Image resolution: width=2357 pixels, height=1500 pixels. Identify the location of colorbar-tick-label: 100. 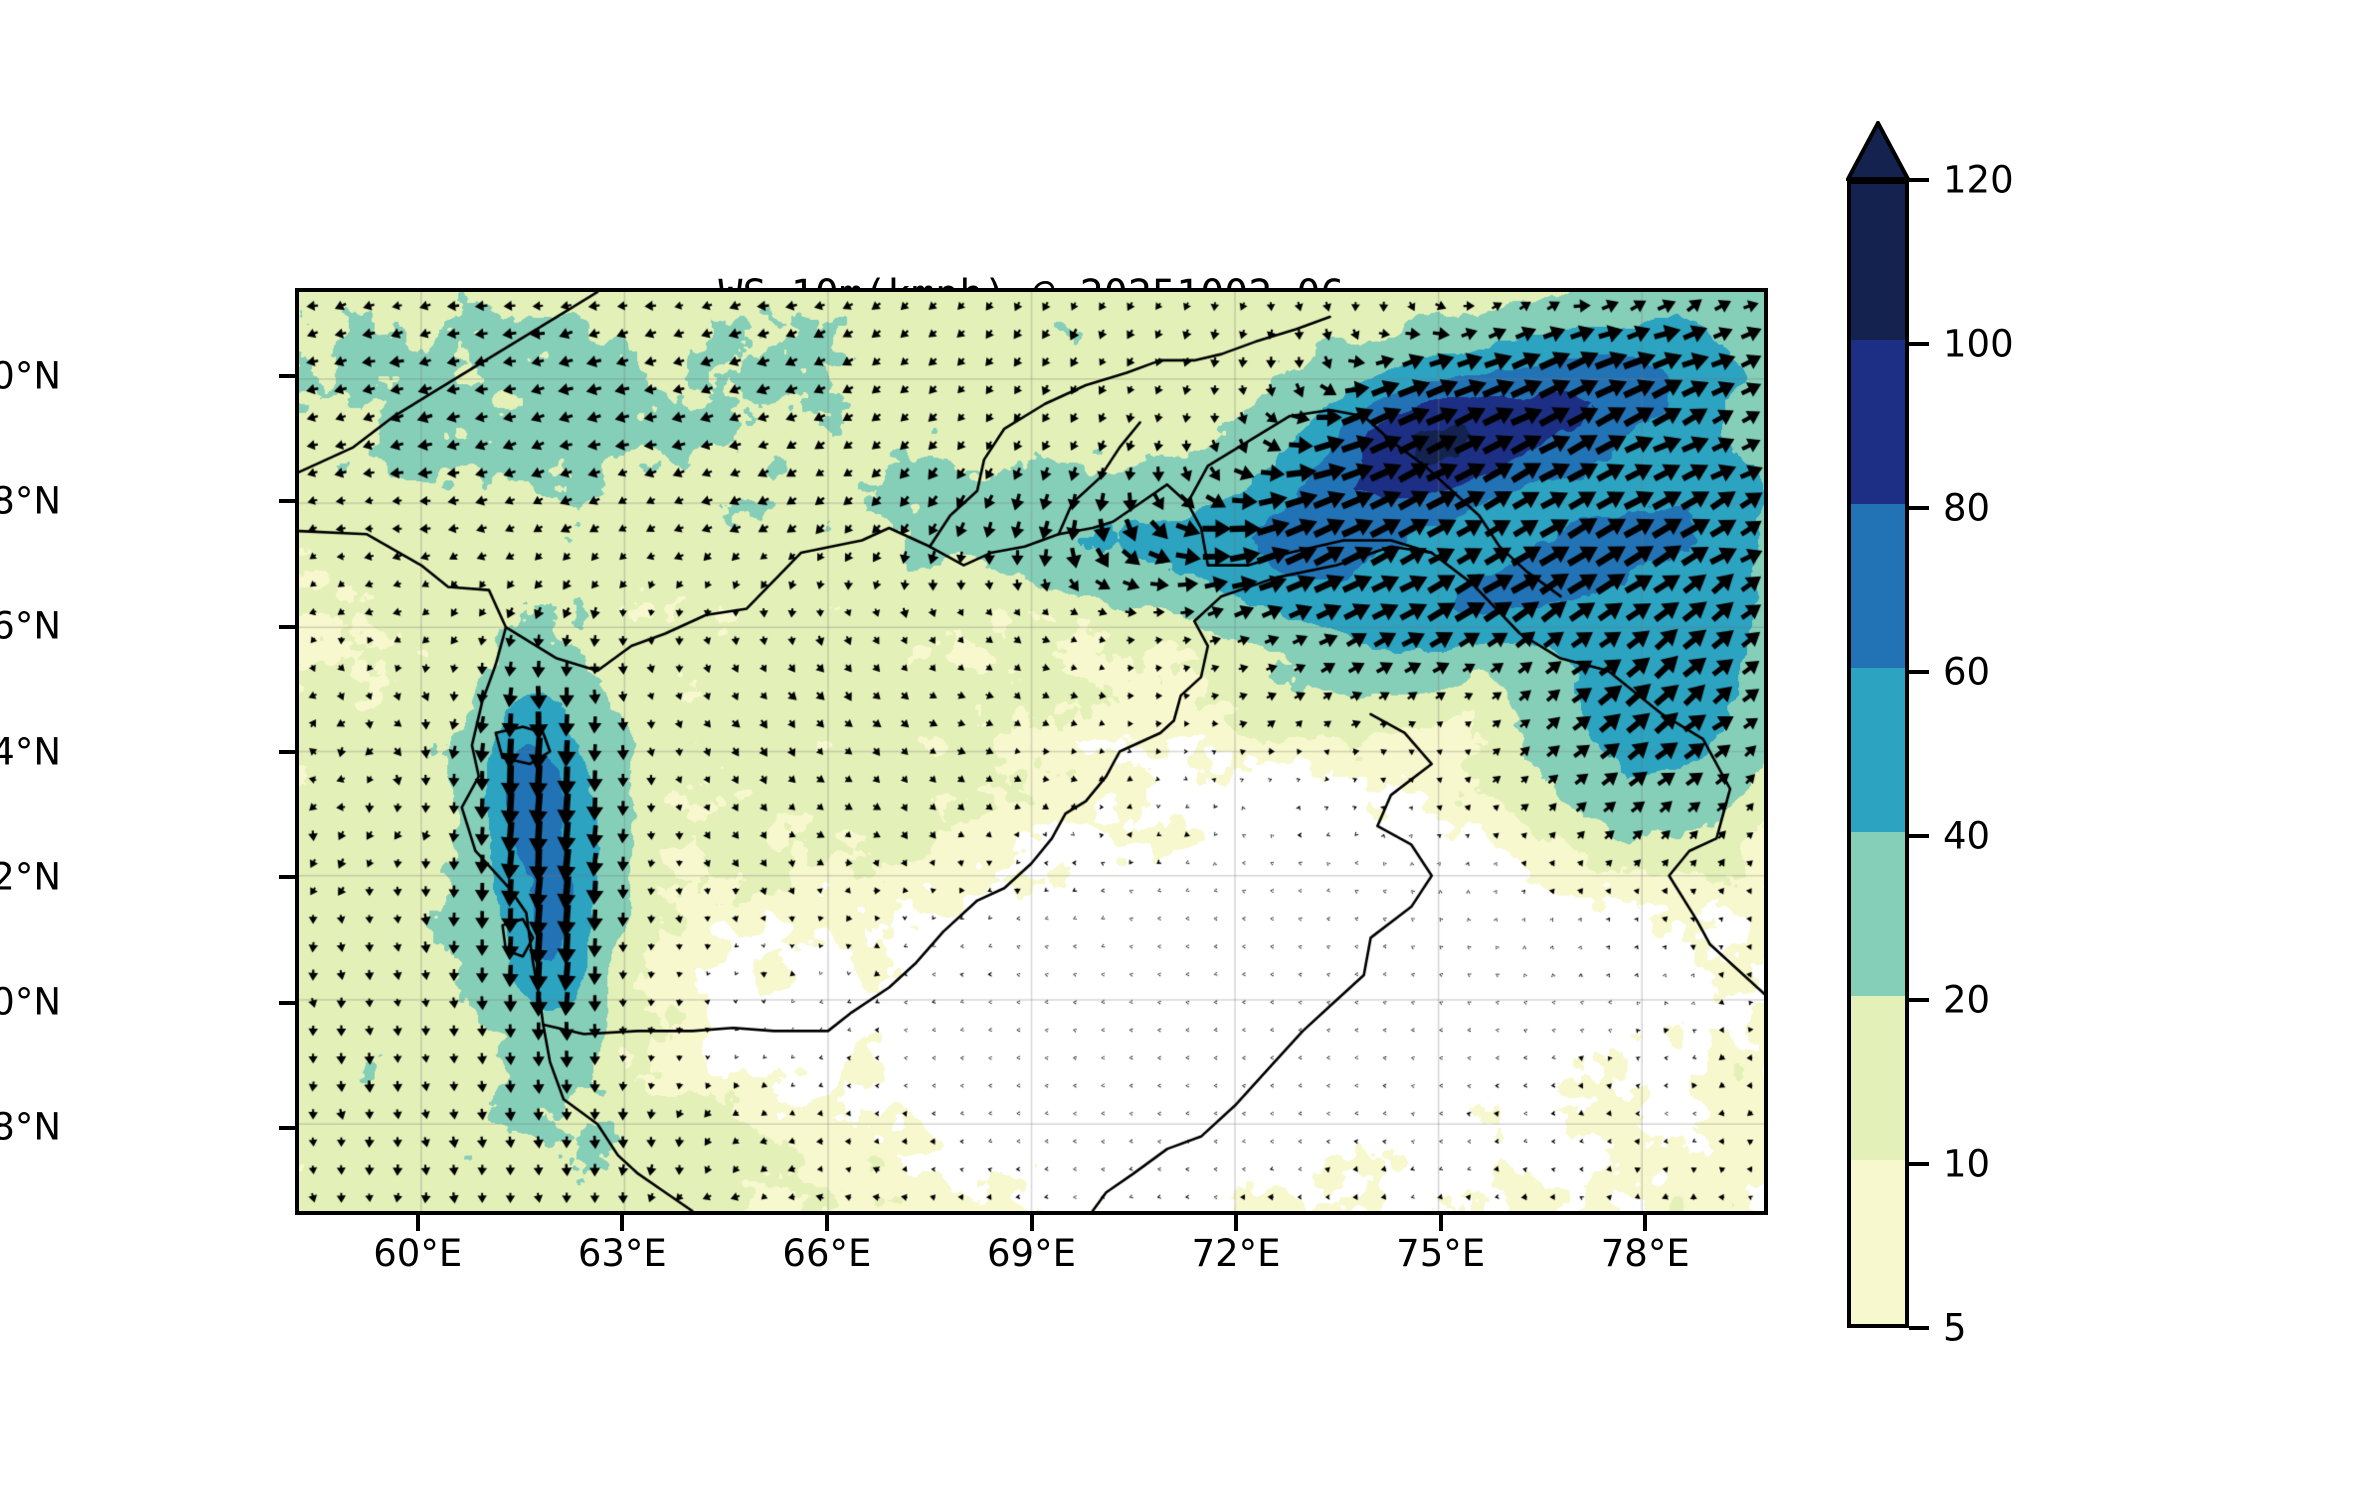
(1978, 344).